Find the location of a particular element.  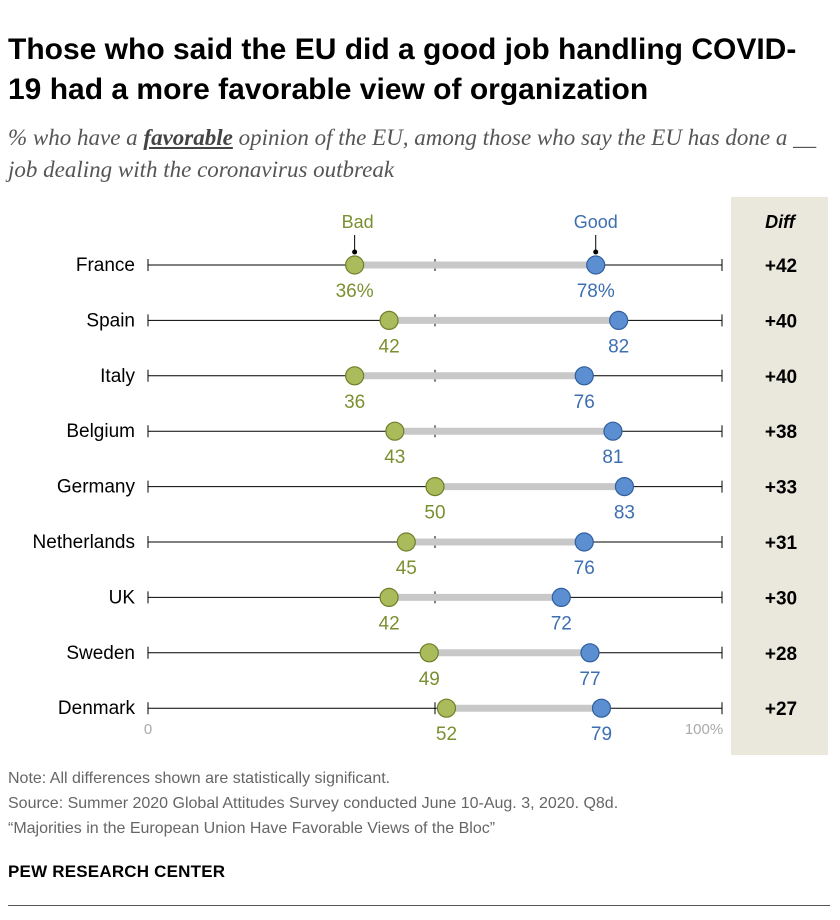

legend-good-pointer-dot is located at coordinates (596, 252).